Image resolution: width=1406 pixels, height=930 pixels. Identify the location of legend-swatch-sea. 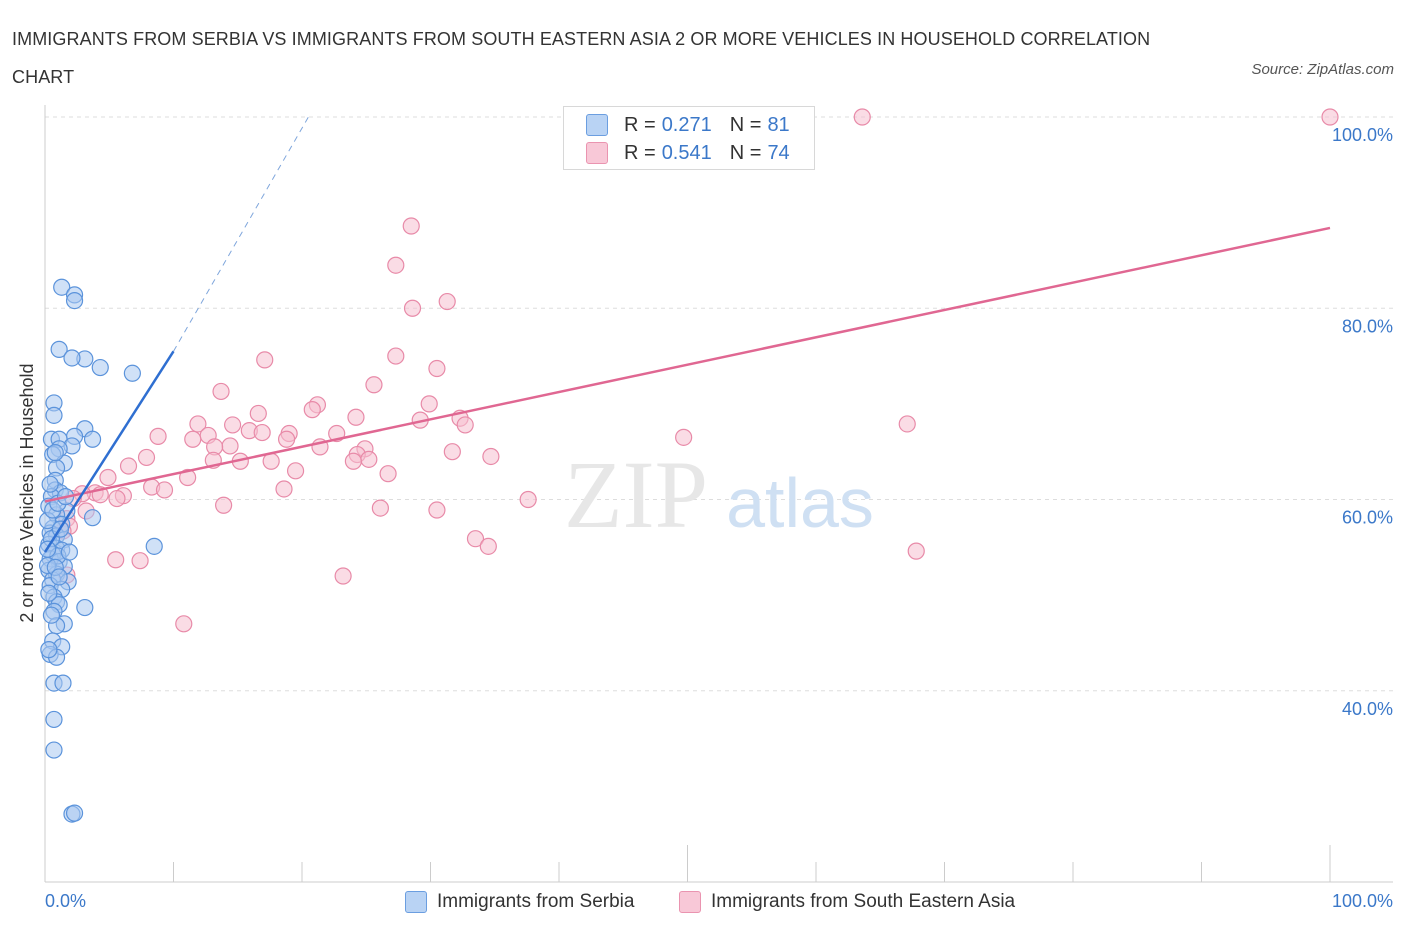
(597, 153).